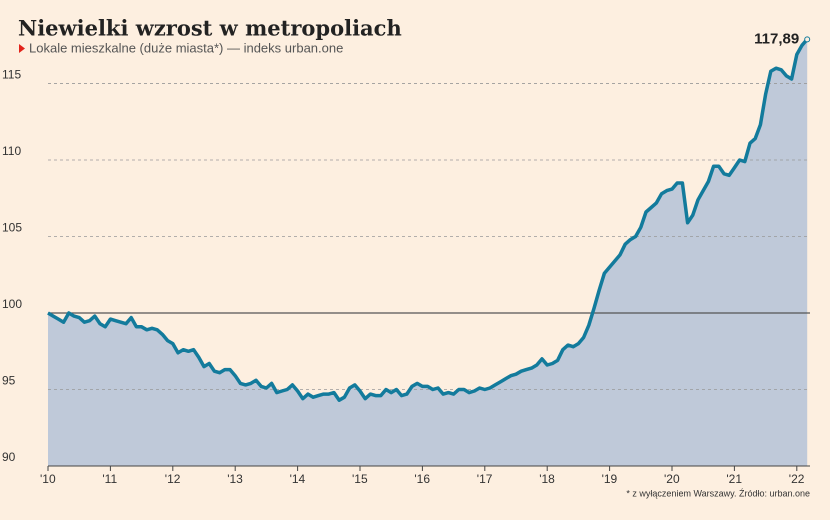 The height and width of the screenshot is (520, 830). I want to click on x-tick-label: '12, so click(173, 479).